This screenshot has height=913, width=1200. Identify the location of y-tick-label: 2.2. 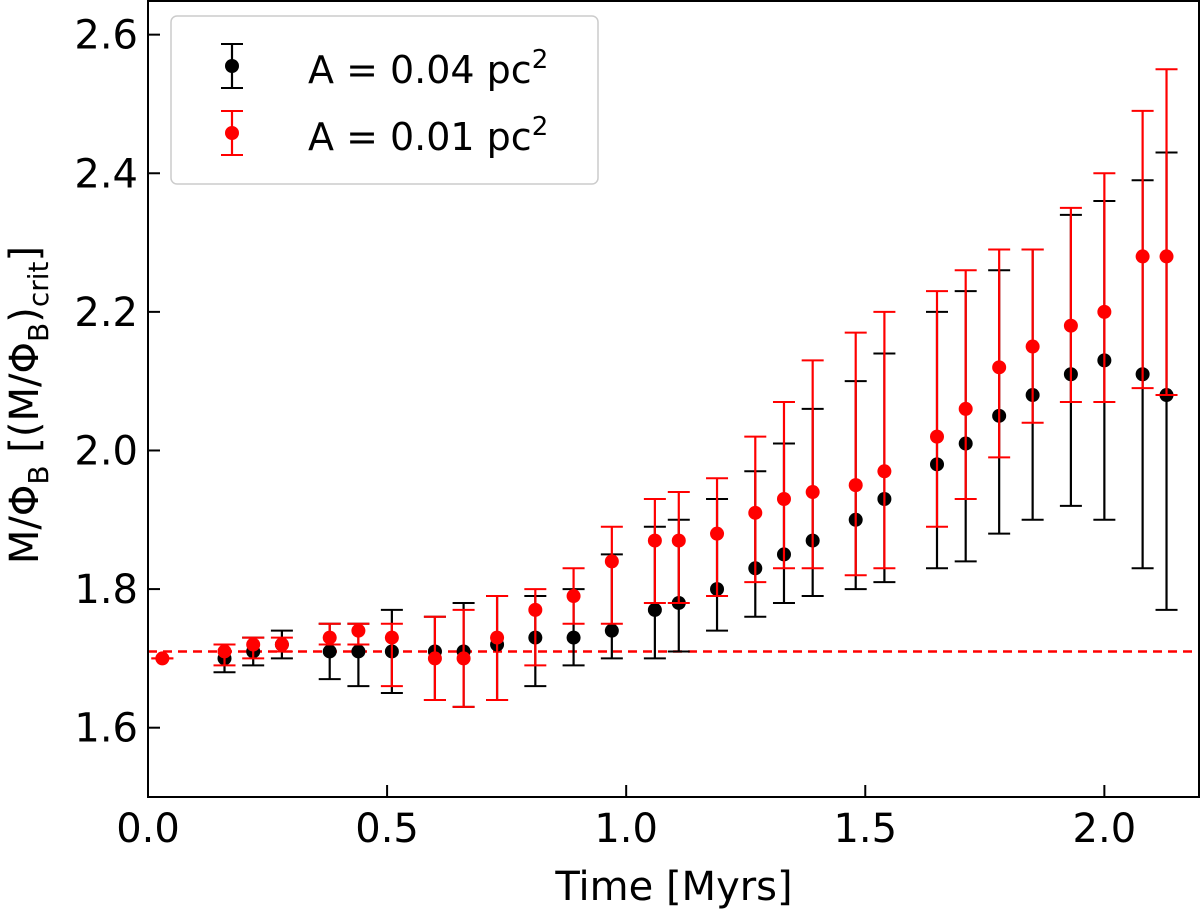
(106, 313).